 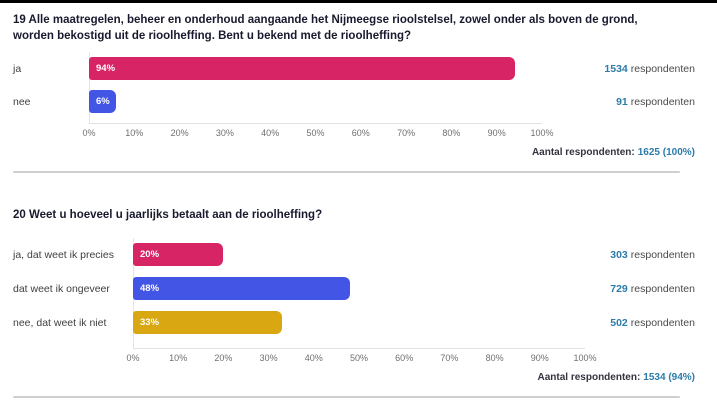 I want to click on respondent-value: 502, so click(x=619, y=322).